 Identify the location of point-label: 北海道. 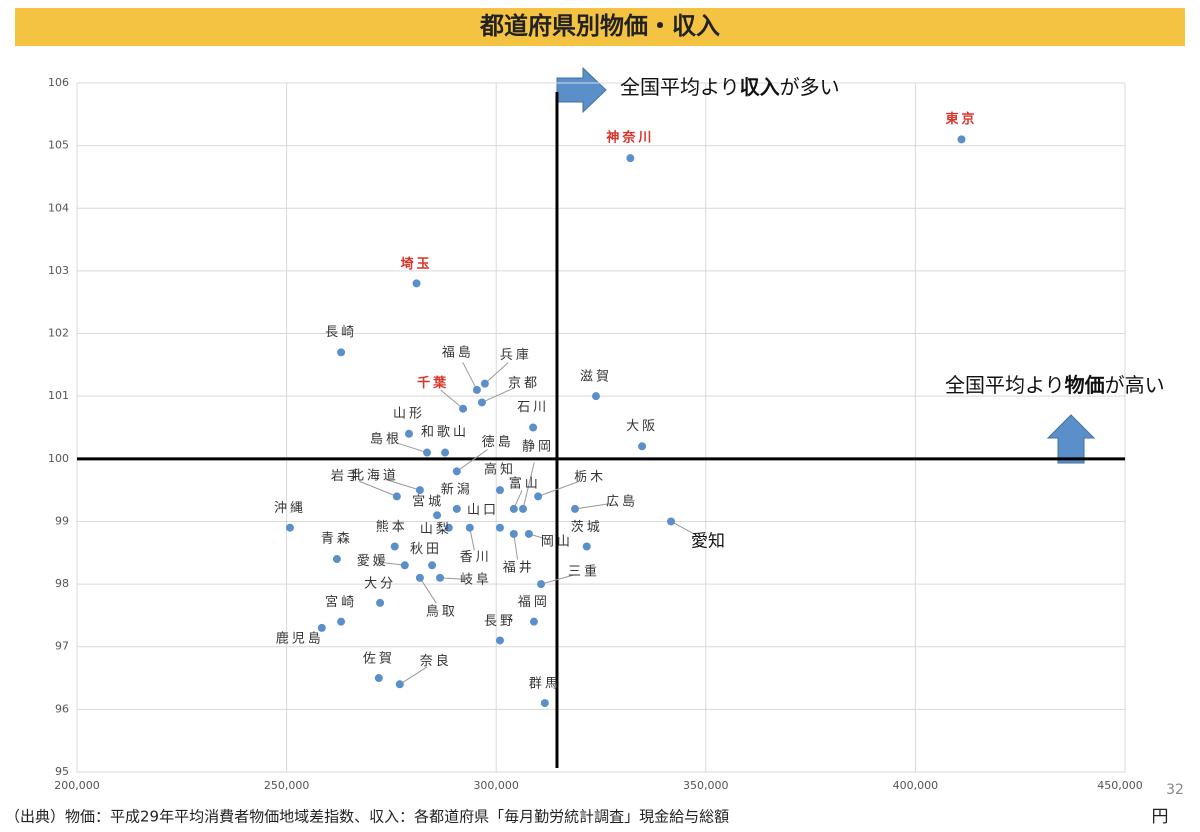
(375, 476).